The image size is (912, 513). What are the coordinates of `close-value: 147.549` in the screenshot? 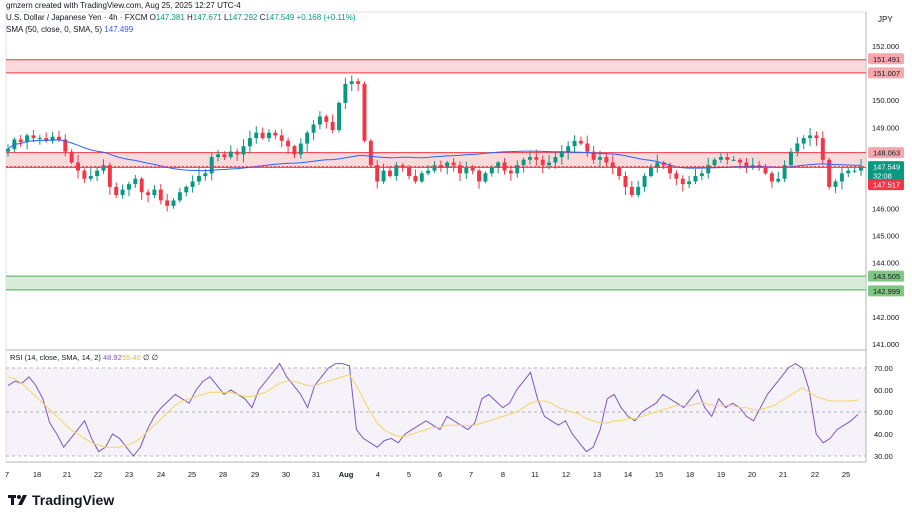 It's located at (280, 17).